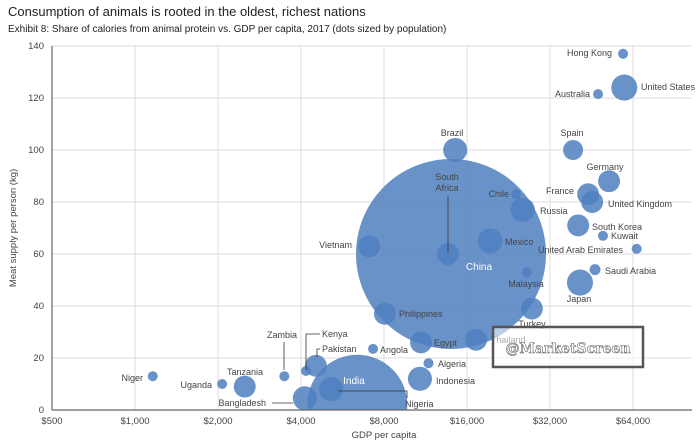  I want to click on bubble-zambia, so click(284, 376).